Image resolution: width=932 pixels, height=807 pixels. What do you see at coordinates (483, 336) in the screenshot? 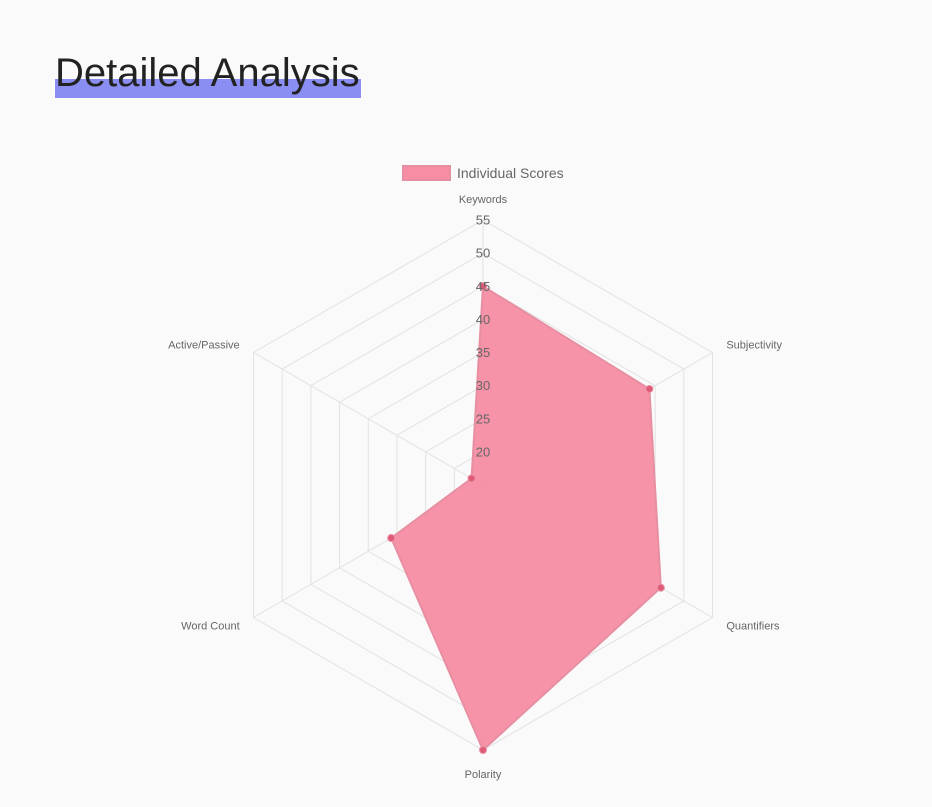
I see `radar-tick-labels: 20 25 30 35 40 45 50 55` at bounding box center [483, 336].